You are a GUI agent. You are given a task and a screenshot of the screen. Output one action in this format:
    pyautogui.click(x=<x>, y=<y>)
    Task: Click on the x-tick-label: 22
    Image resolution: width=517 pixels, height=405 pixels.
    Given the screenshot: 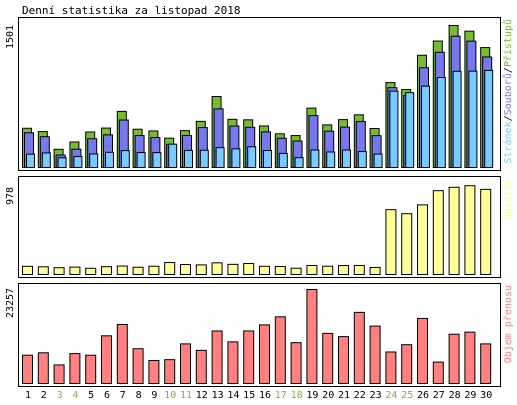 What is the action you would take?
    pyautogui.click(x=360, y=395)
    